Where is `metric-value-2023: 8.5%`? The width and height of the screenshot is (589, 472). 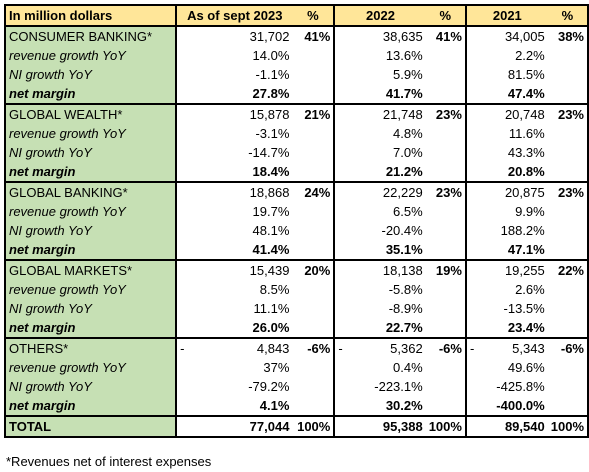 metric-value-2023: 8.5% is located at coordinates (274, 289).